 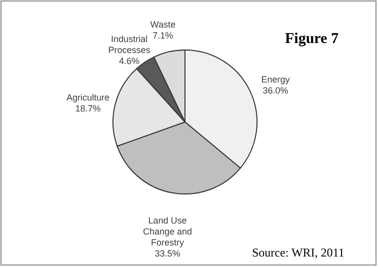 What do you see at coordinates (312, 39) in the screenshot?
I see `text: Figure 7` at bounding box center [312, 39].